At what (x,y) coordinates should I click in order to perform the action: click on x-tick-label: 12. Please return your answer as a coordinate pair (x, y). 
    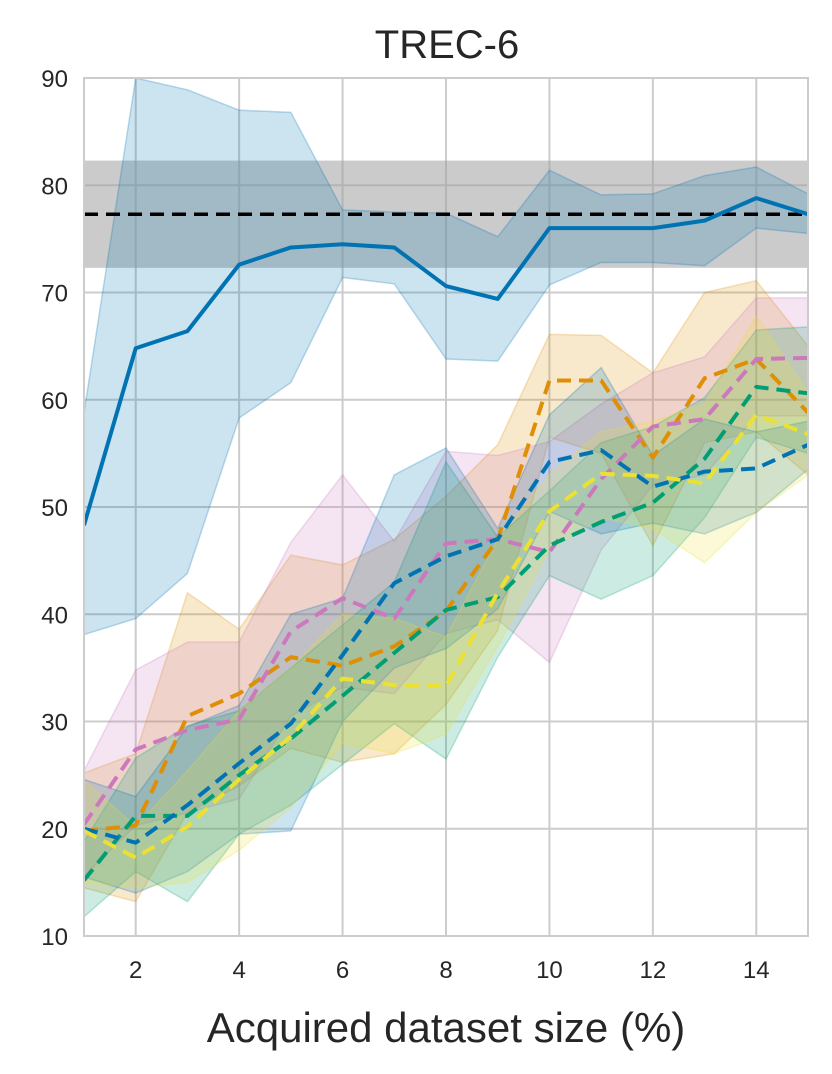
    Looking at the image, I should click on (653, 970).